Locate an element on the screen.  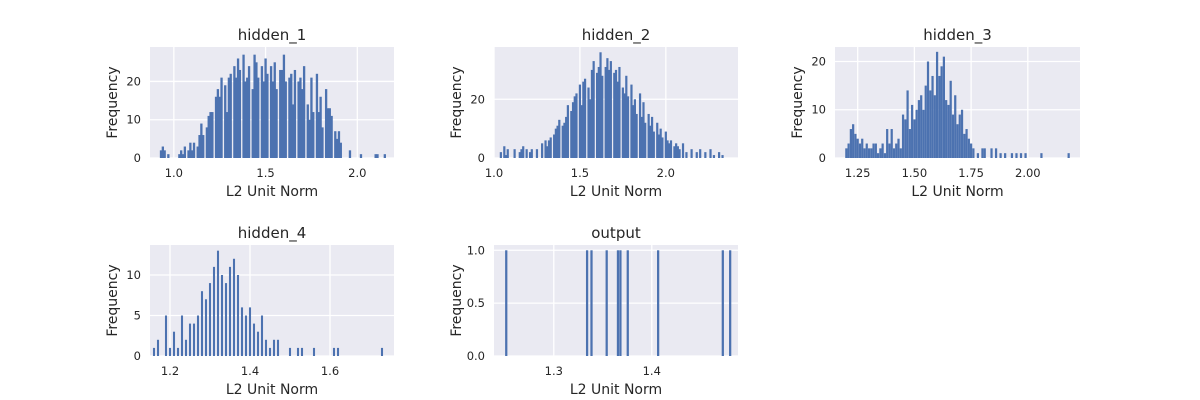
x-tick-label: 1.0 is located at coordinates (174, 173).